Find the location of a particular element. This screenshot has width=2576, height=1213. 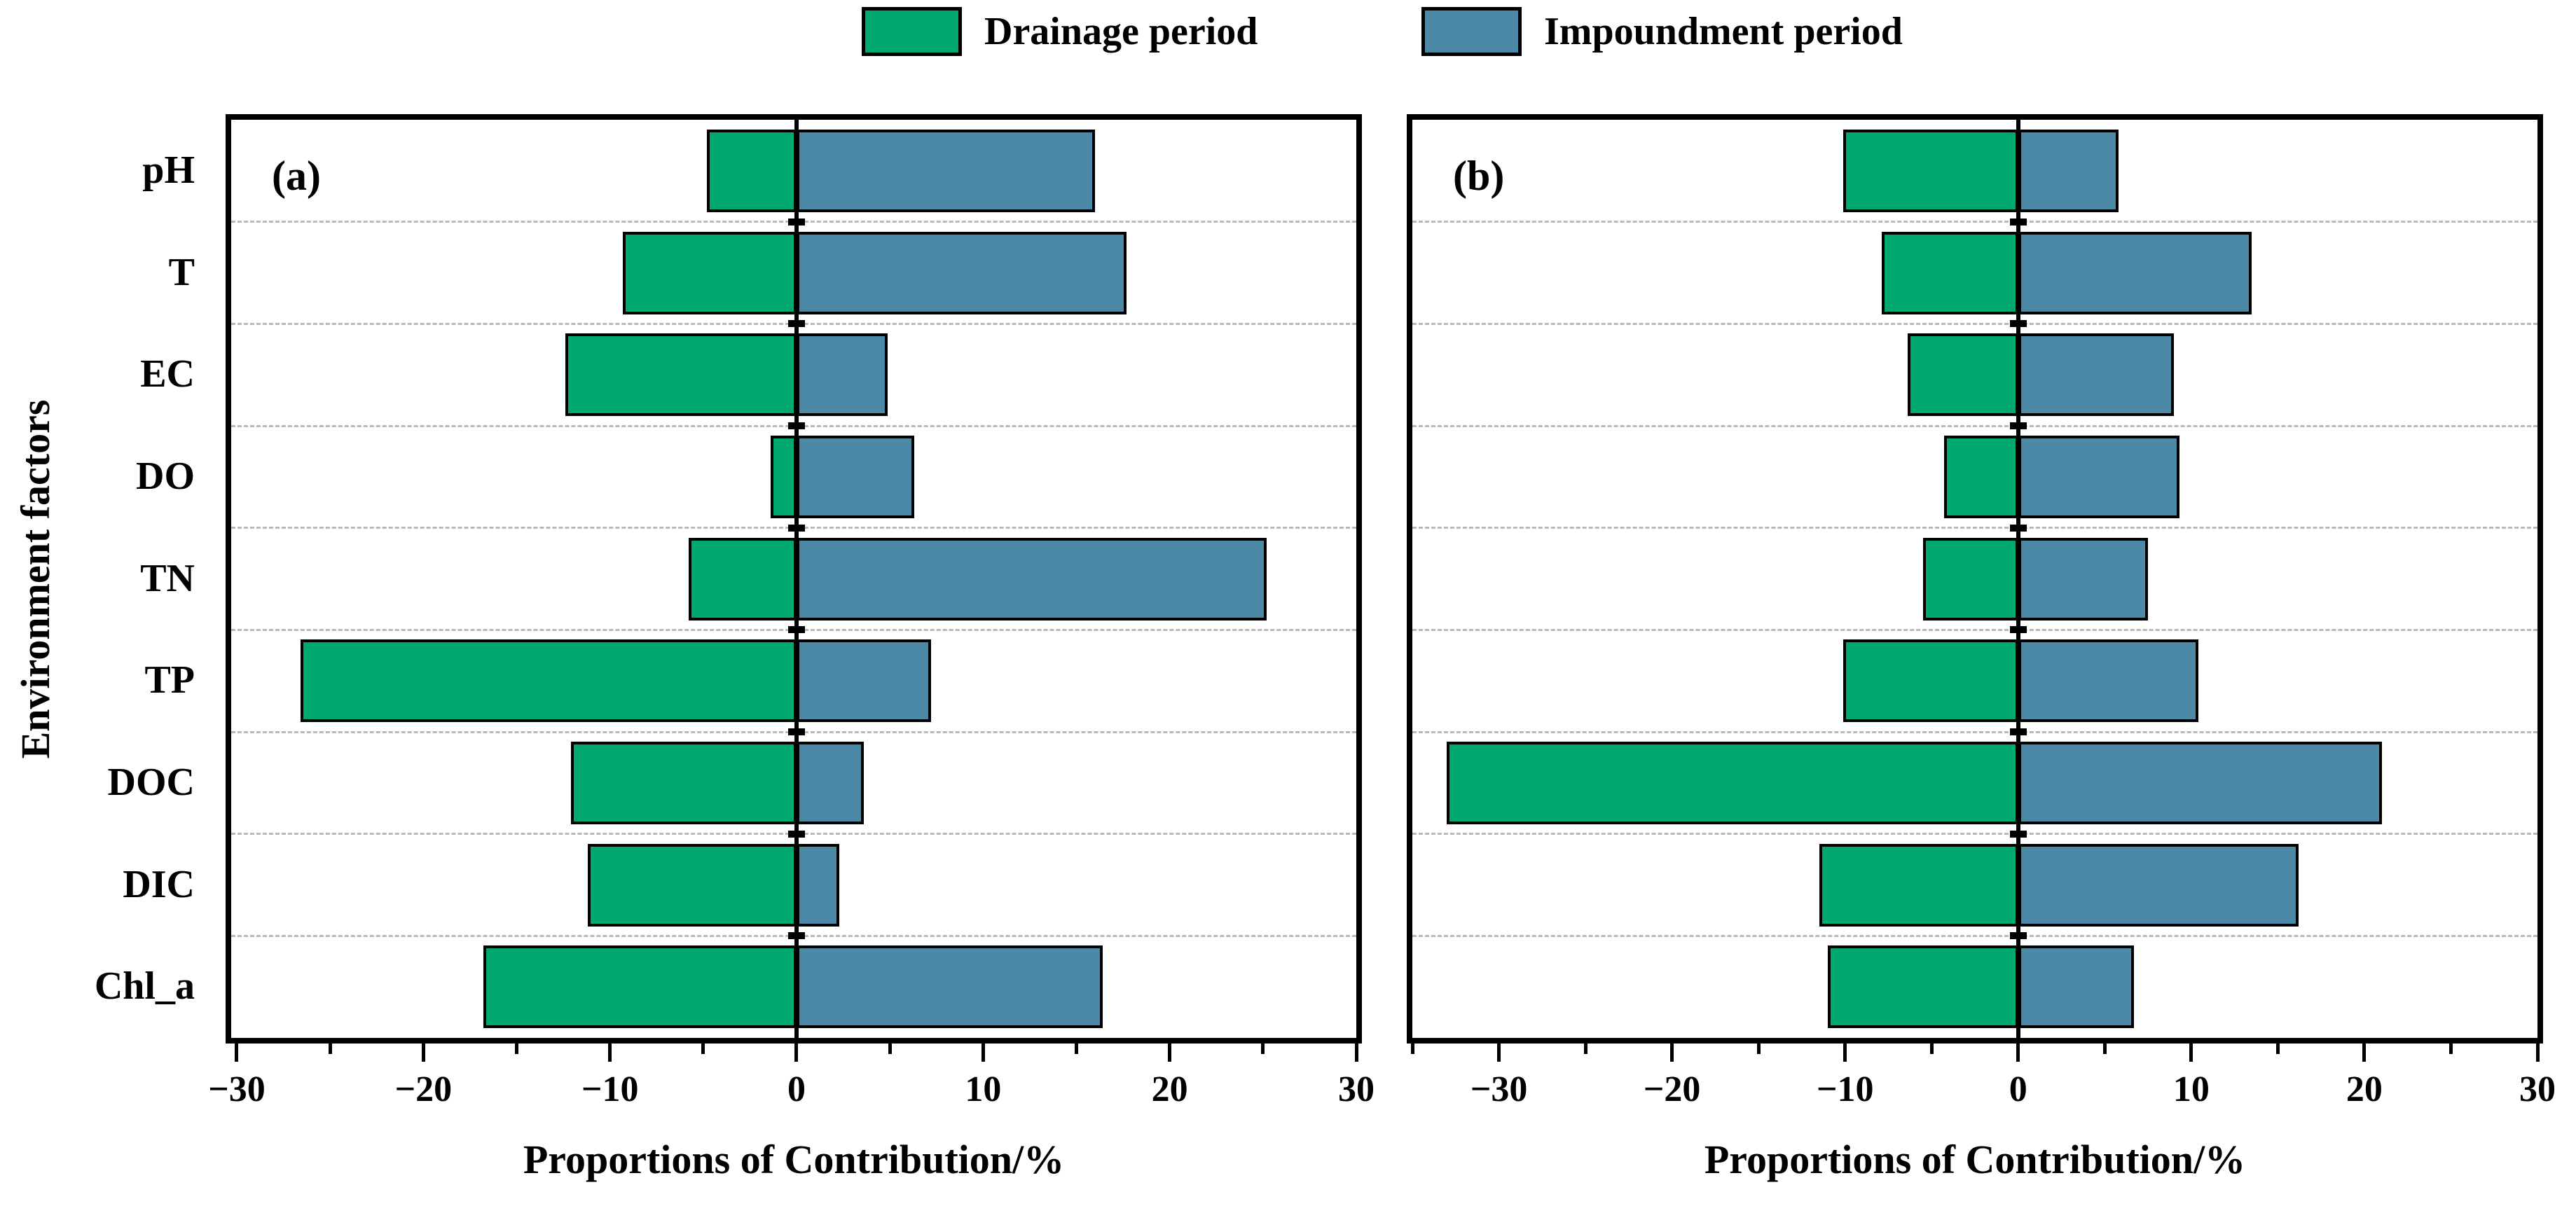

category-label-pH: pH is located at coordinates (168, 170).